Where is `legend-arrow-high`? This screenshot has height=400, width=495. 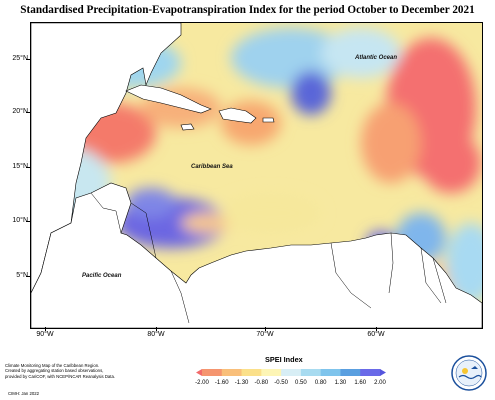
legend-arrow-high is located at coordinates (383, 372).